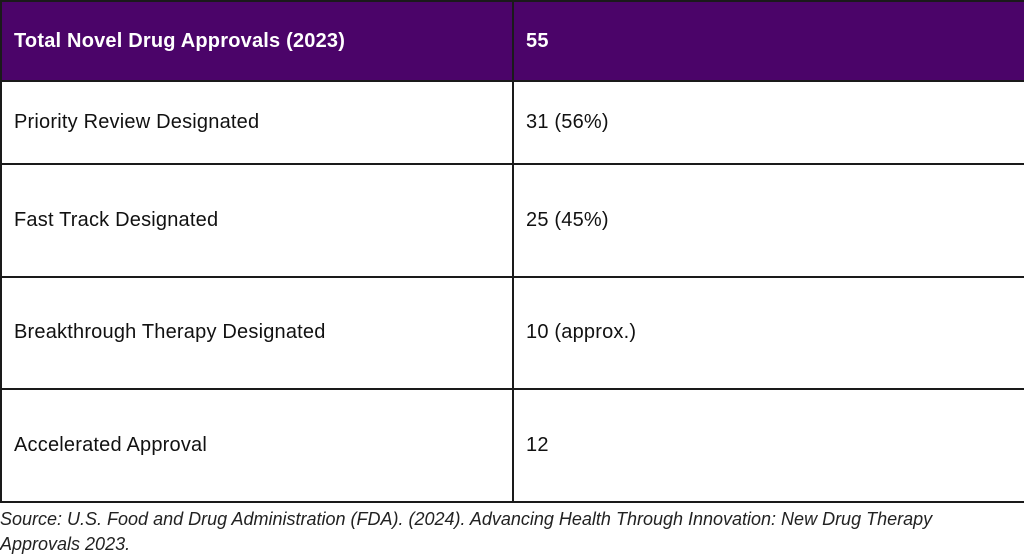  I want to click on row-value-cell: 31 (56%), so click(768, 122).